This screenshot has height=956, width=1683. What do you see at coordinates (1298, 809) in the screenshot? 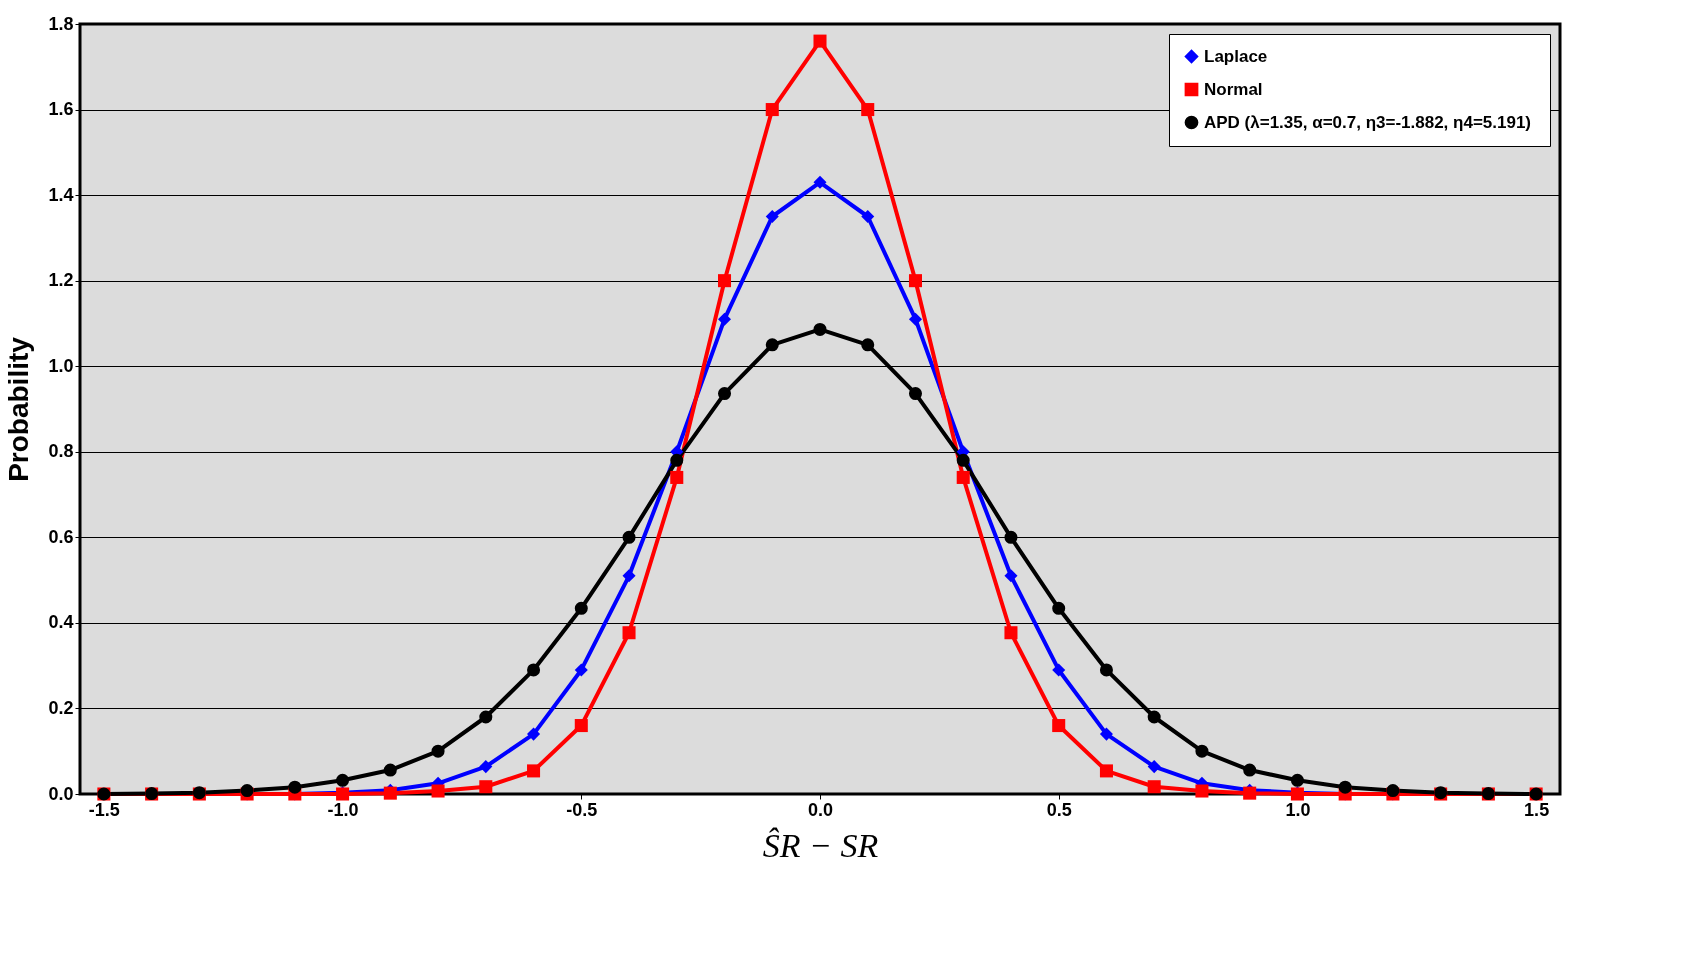
I see `x-tick-label: 1.0` at bounding box center [1298, 809].